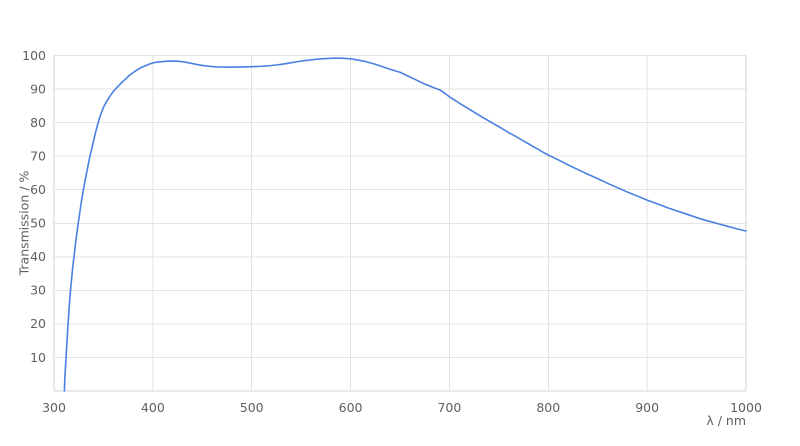  I want to click on y-tick-label: 60, so click(38, 189).